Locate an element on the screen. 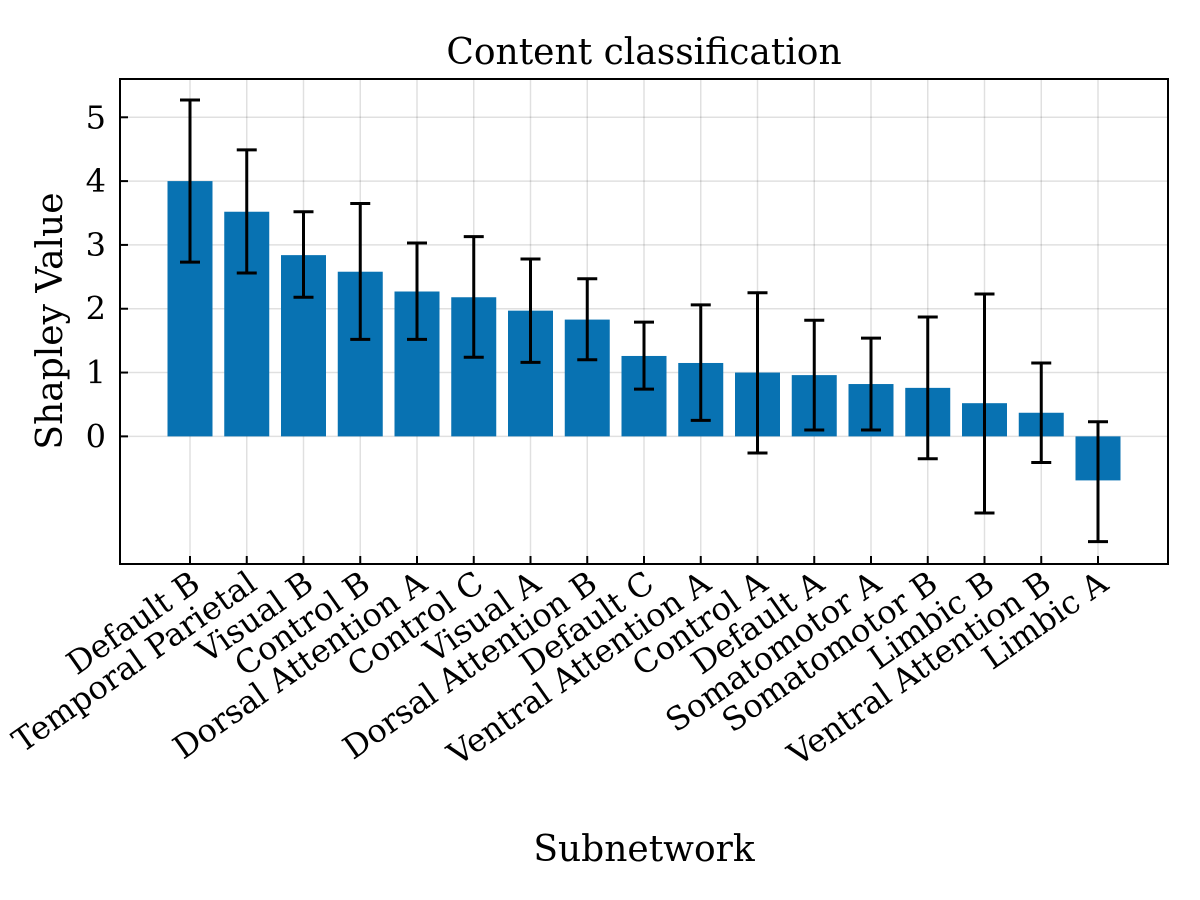 The height and width of the screenshot is (900, 1200). y-axis-ticks: 0 1 2 3 4 5 is located at coordinates (107, 276).